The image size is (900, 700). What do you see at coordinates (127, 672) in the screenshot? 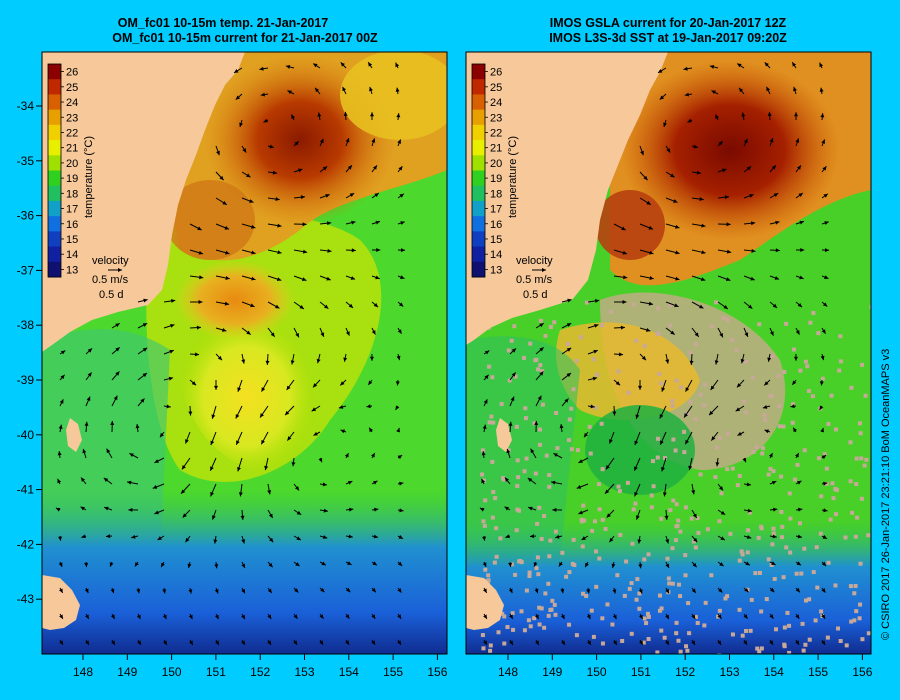
I see `left-lon-tick-label: 149` at bounding box center [127, 672].